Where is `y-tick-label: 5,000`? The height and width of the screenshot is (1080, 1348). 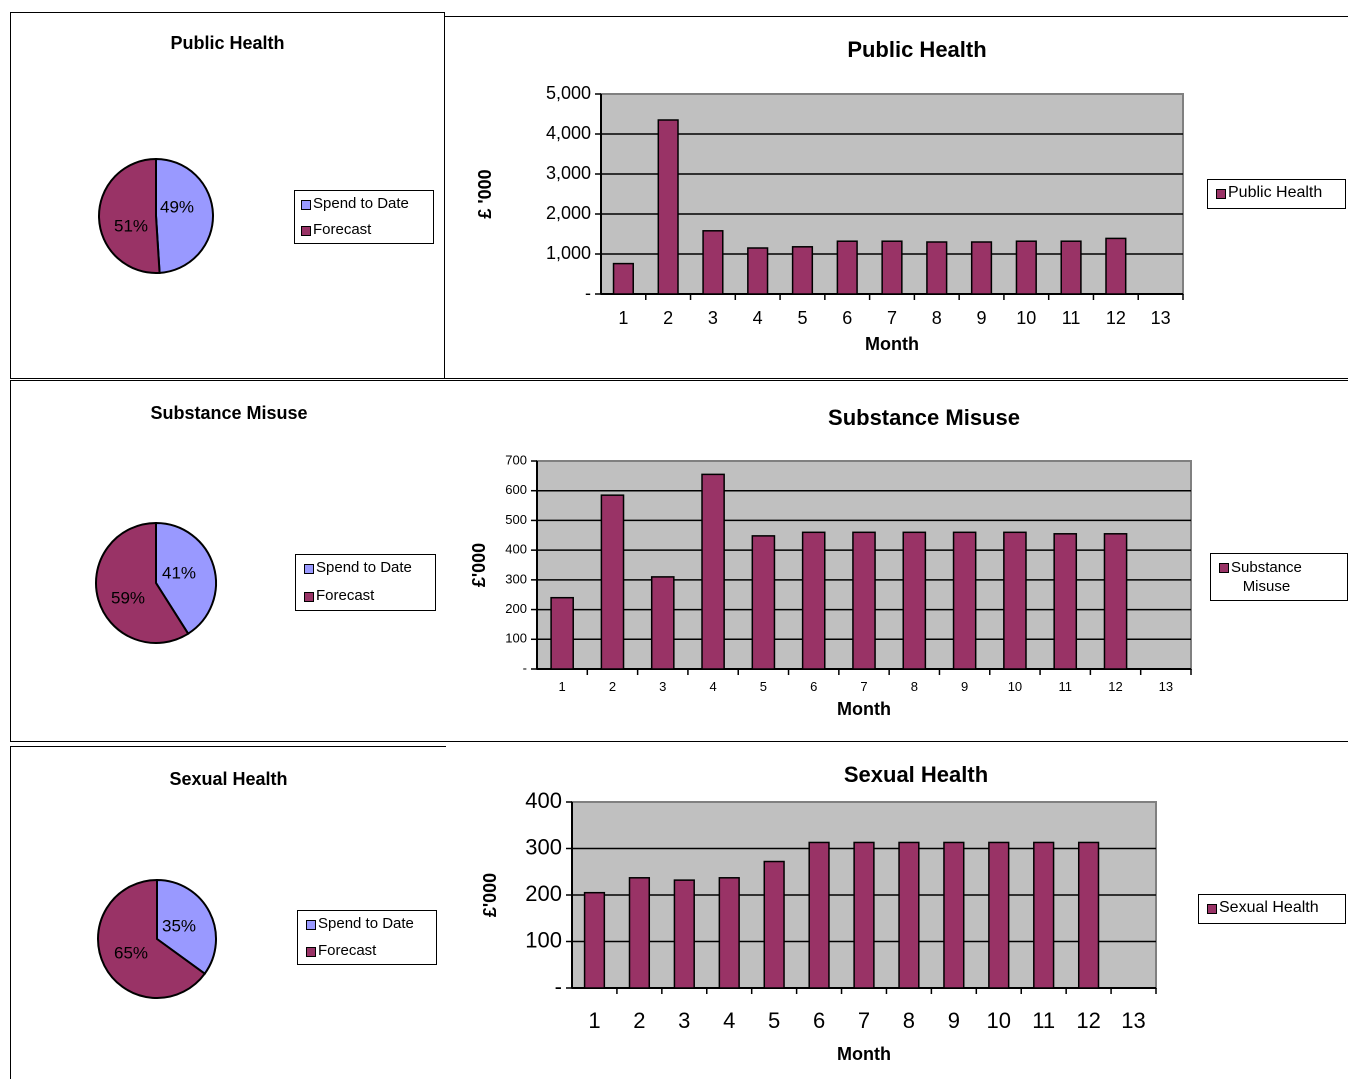
y-tick-label: 5,000 is located at coordinates (568, 93).